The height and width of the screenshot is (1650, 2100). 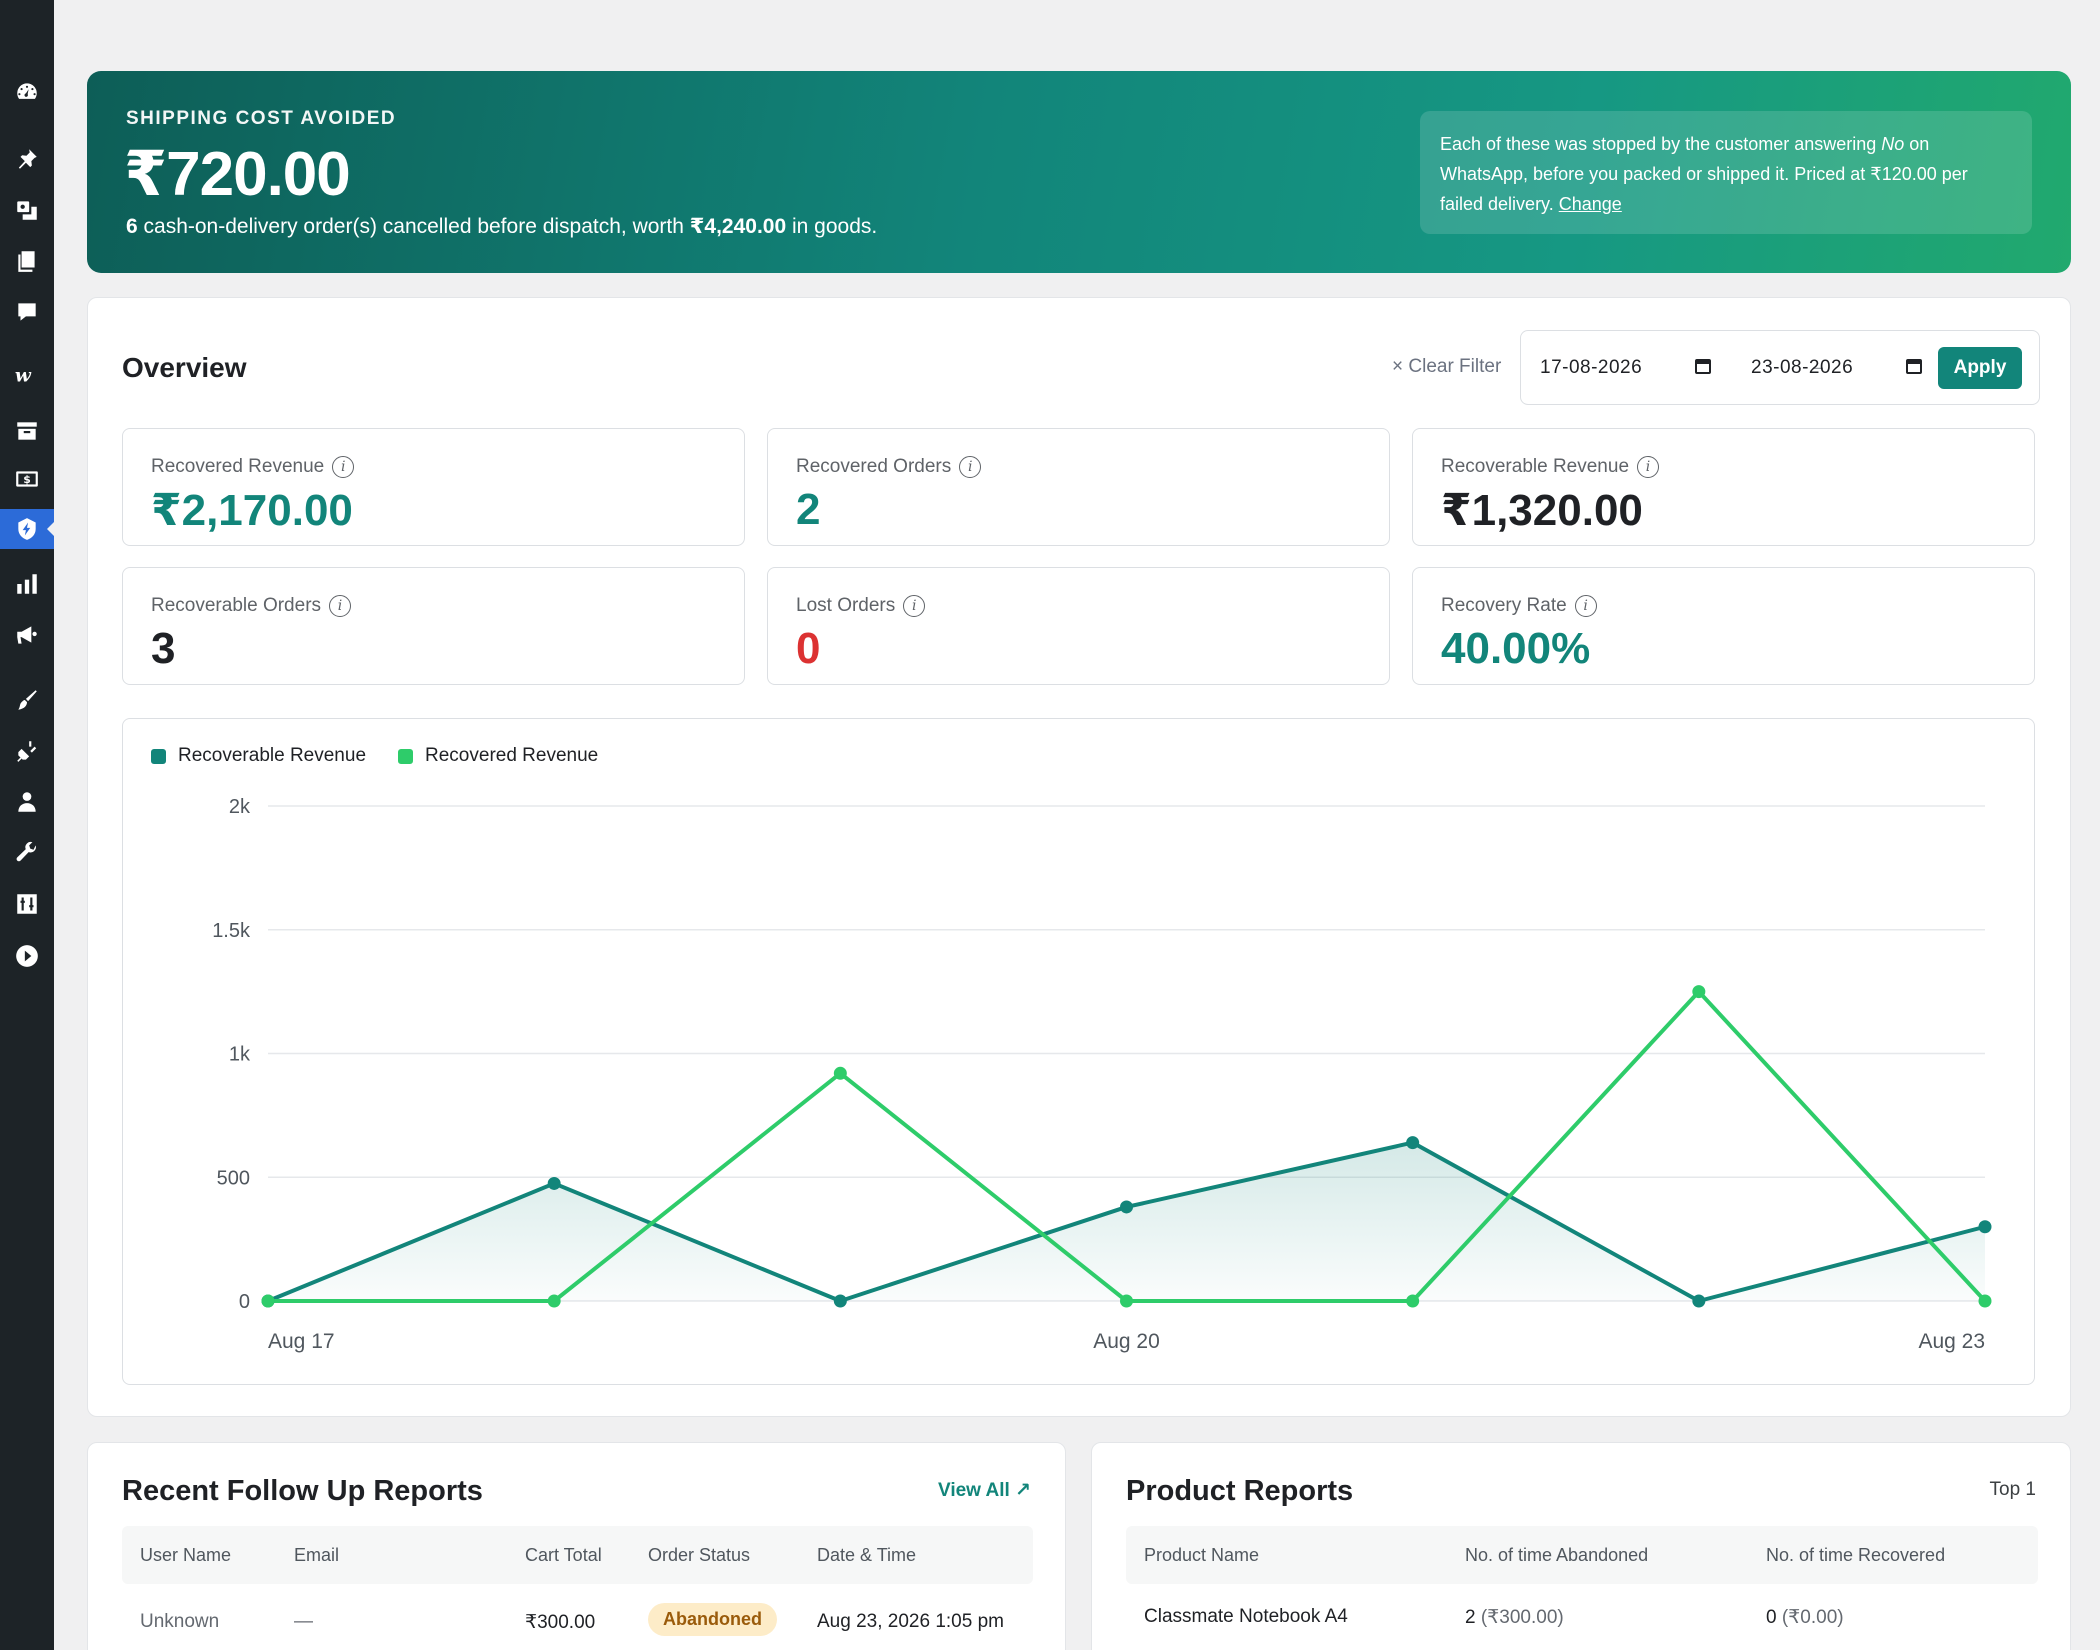 What do you see at coordinates (560, 1622) in the screenshot?
I see `cart-total: ₹300.00` at bounding box center [560, 1622].